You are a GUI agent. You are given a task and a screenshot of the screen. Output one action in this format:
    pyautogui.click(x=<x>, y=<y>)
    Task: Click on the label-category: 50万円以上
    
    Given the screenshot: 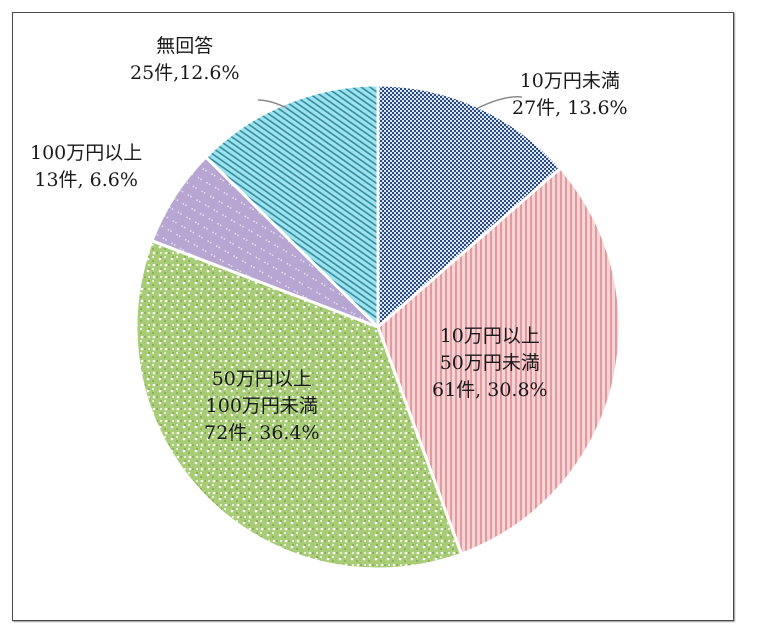 What is the action you would take?
    pyautogui.click(x=261, y=379)
    